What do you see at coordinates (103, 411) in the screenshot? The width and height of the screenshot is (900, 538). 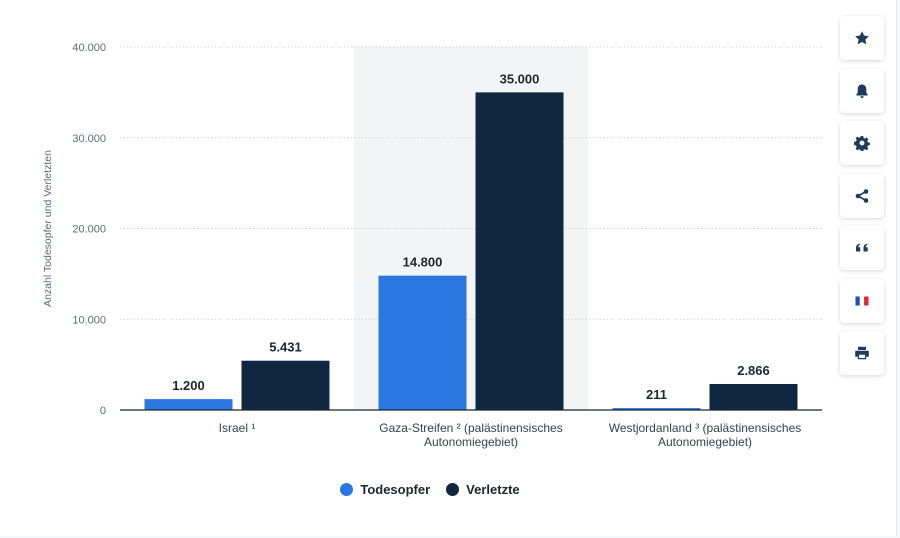 I see `y-tick-label: 0` at bounding box center [103, 411].